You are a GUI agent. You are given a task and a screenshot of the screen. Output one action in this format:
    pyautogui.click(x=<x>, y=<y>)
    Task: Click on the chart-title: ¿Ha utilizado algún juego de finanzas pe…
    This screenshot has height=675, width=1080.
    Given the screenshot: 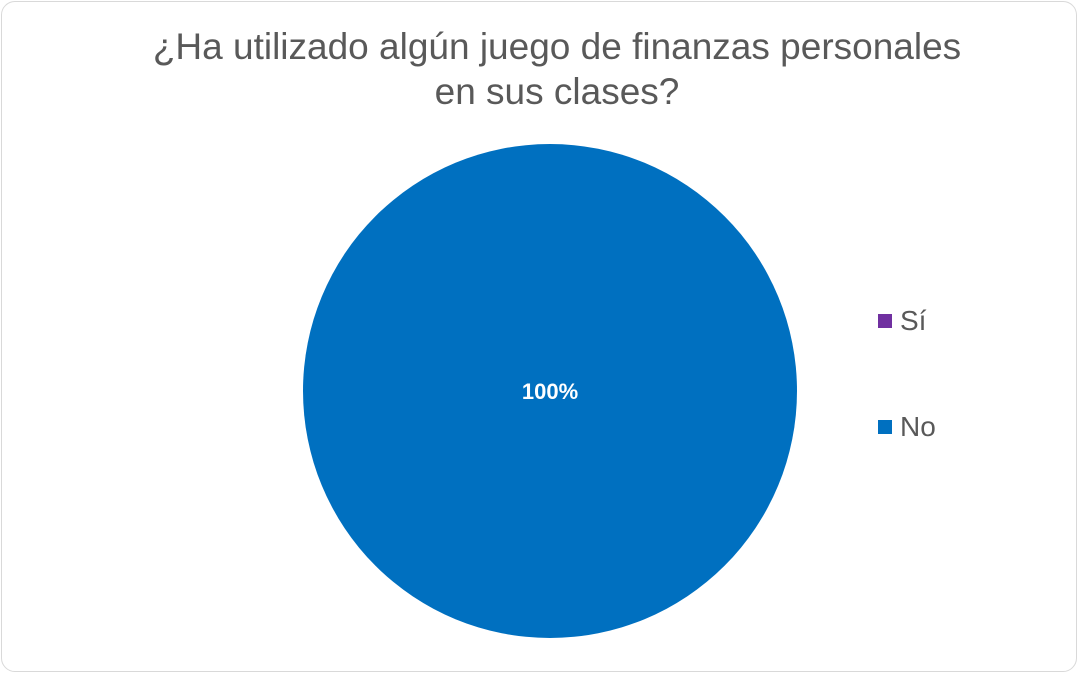 What is the action you would take?
    pyautogui.click(x=541, y=69)
    